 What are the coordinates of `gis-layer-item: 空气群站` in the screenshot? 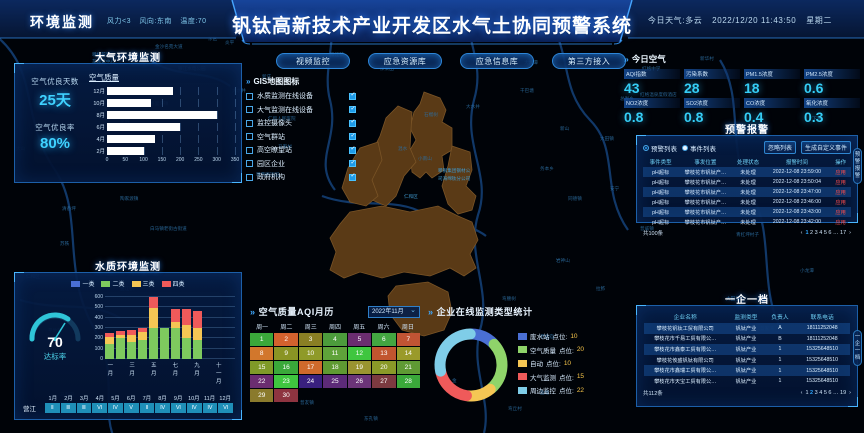 It's located at (301, 137).